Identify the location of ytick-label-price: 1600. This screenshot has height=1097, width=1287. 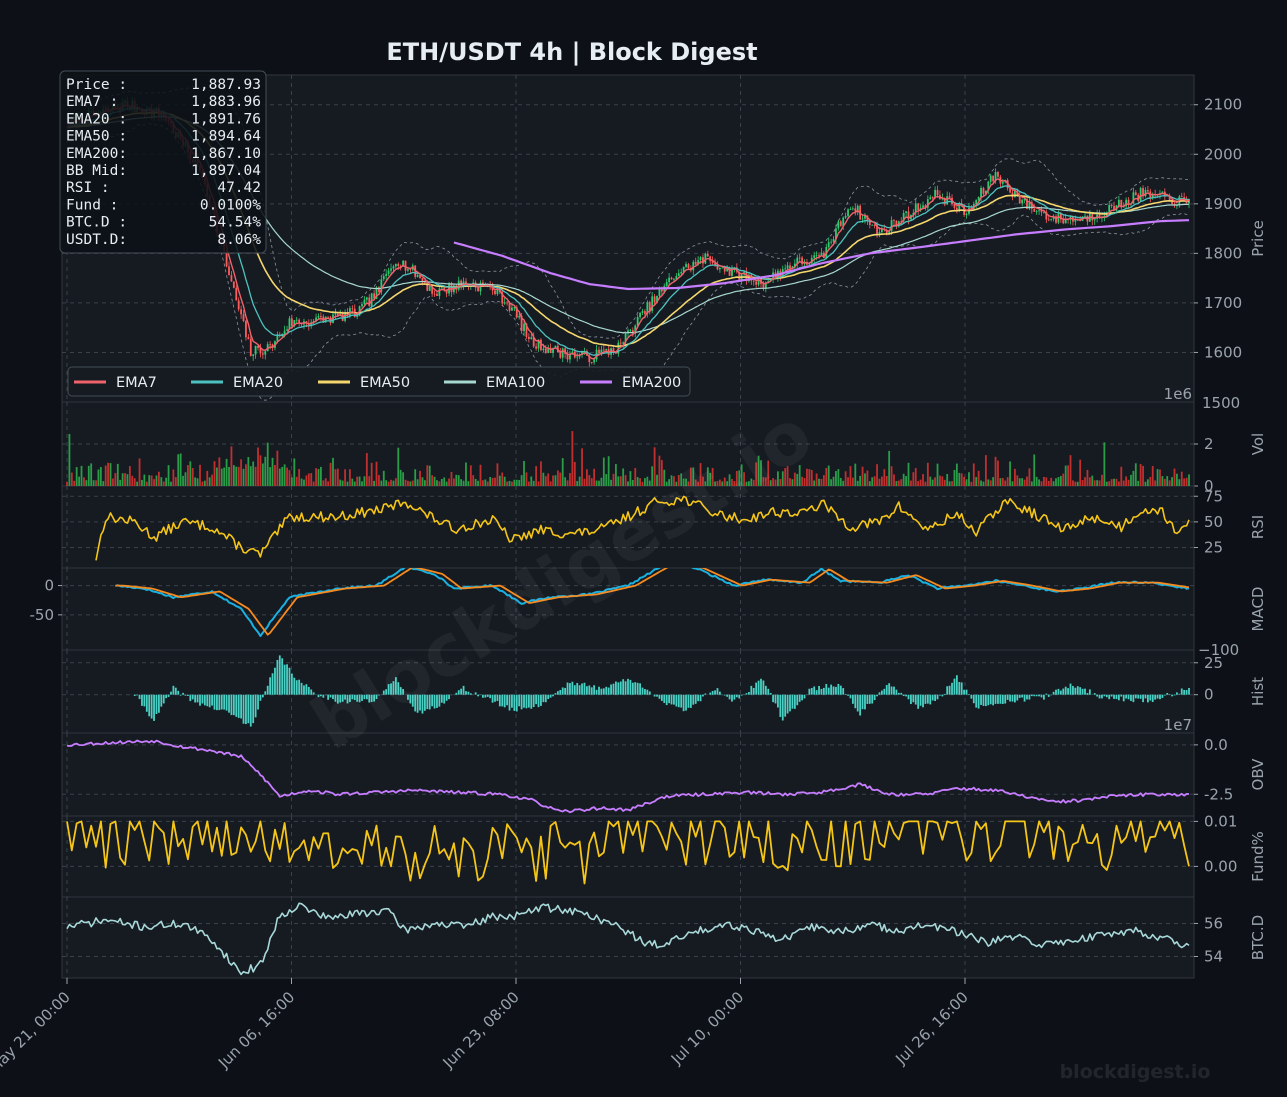
(1223, 352).